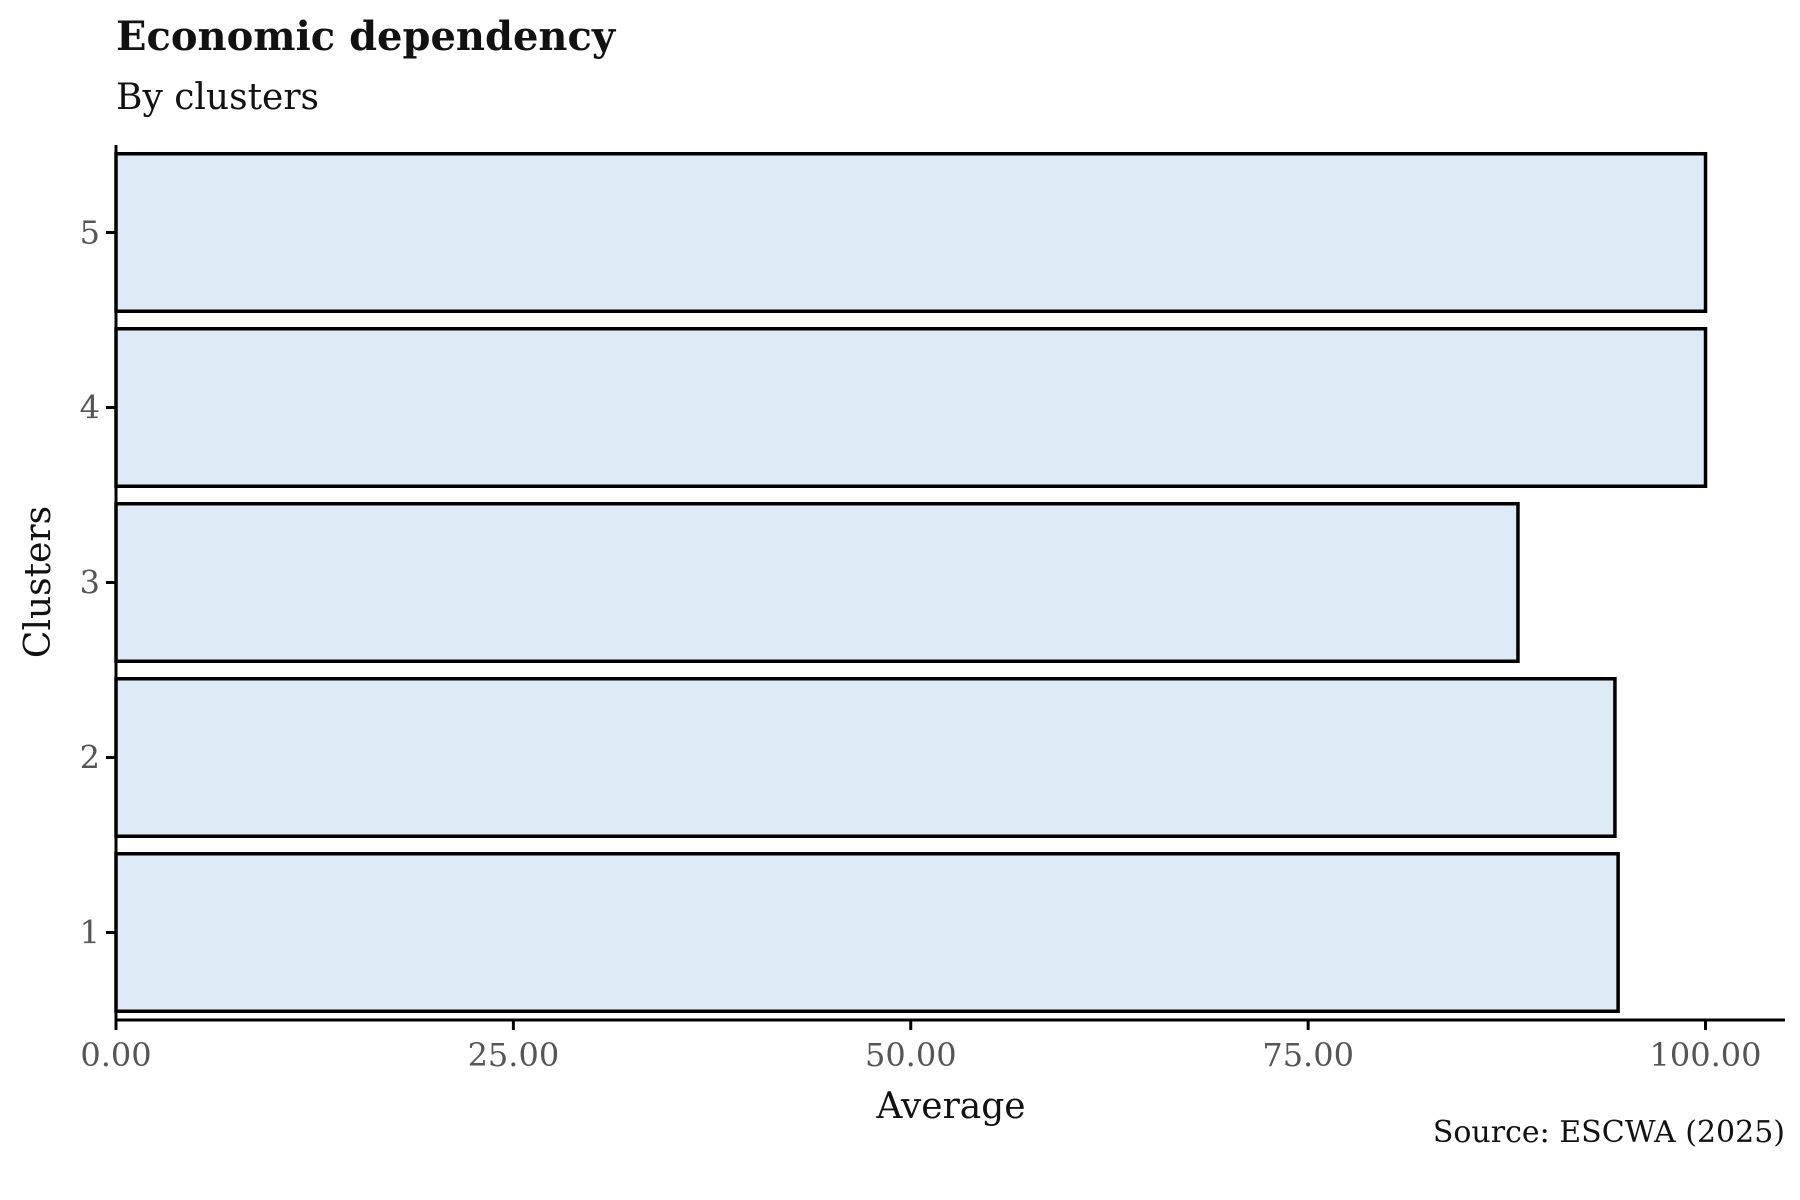 This screenshot has width=1800, height=1200. What do you see at coordinates (115, 1055) in the screenshot?
I see `x-tick-label: 0.00` at bounding box center [115, 1055].